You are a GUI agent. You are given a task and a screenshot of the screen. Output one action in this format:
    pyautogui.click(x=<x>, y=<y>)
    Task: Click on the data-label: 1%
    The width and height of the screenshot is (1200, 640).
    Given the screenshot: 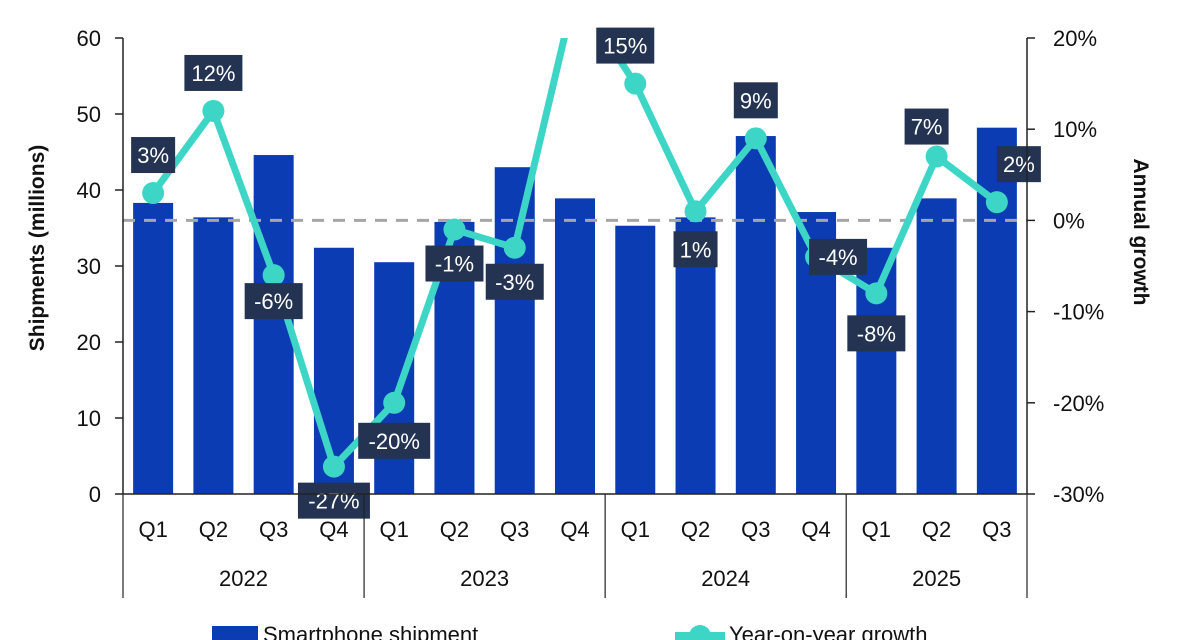 What is the action you would take?
    pyautogui.click(x=695, y=249)
    